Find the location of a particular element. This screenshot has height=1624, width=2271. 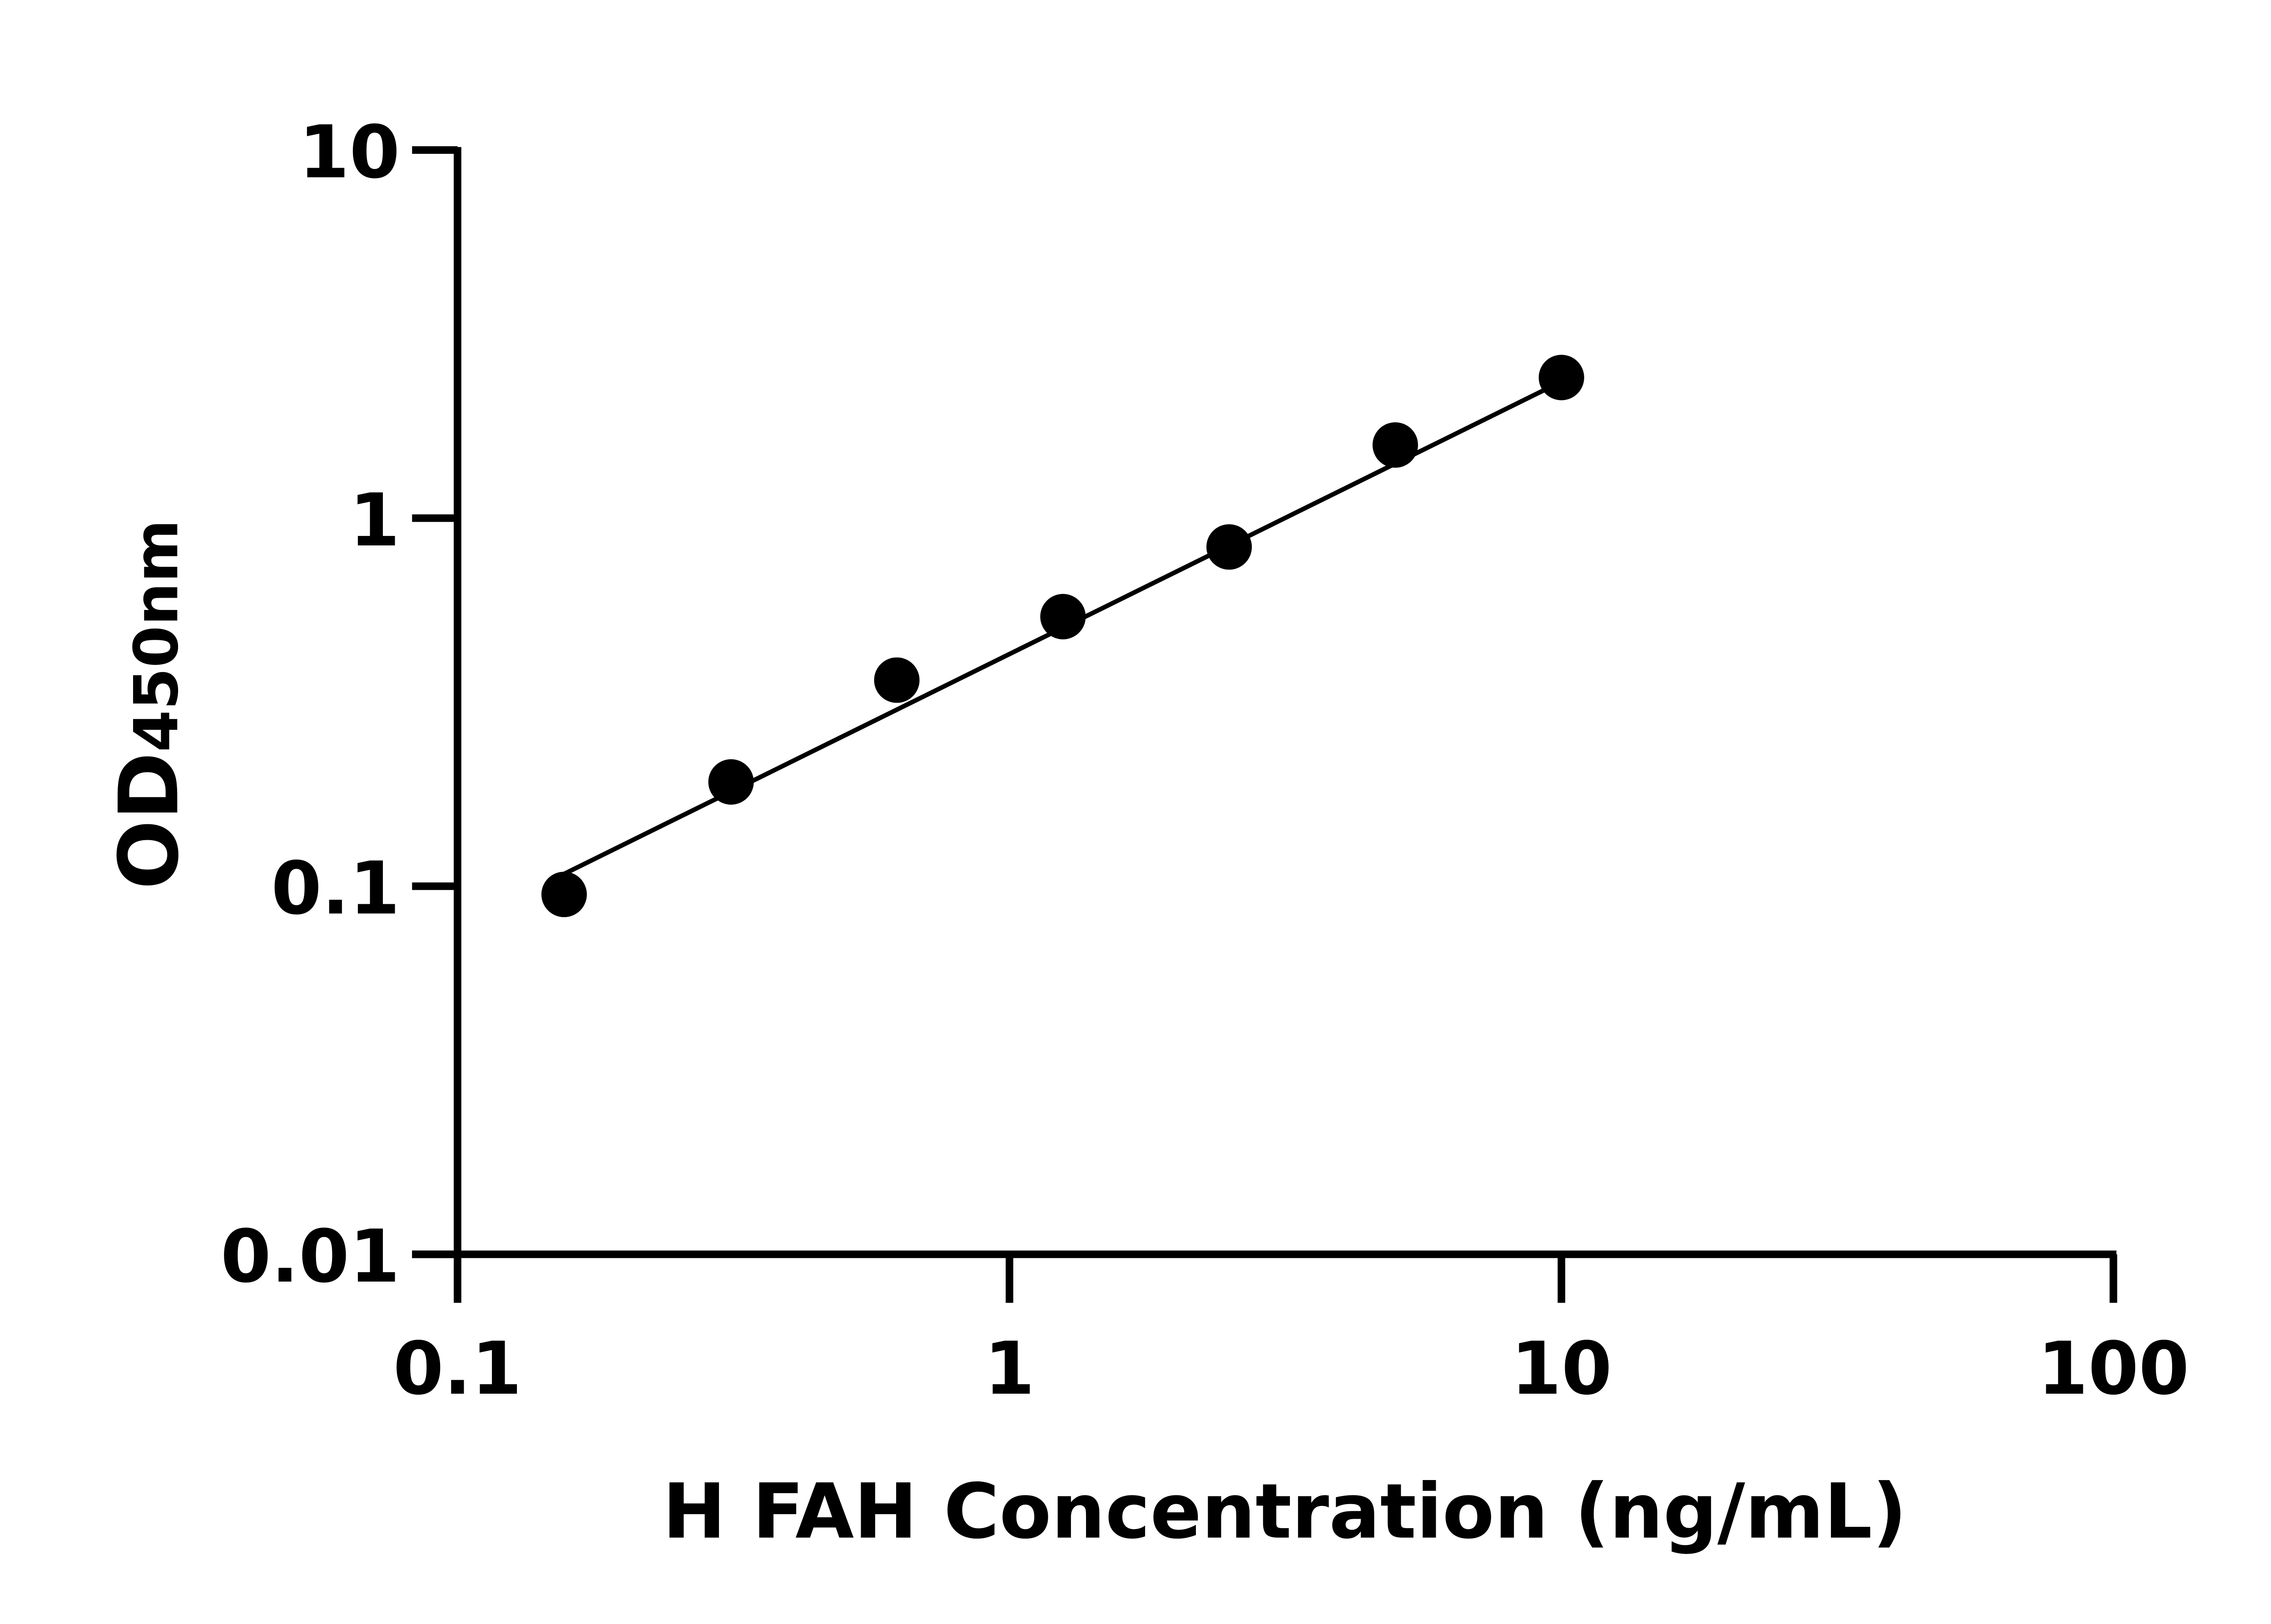

y-axis-label: OD450nm is located at coordinates (149, 705).